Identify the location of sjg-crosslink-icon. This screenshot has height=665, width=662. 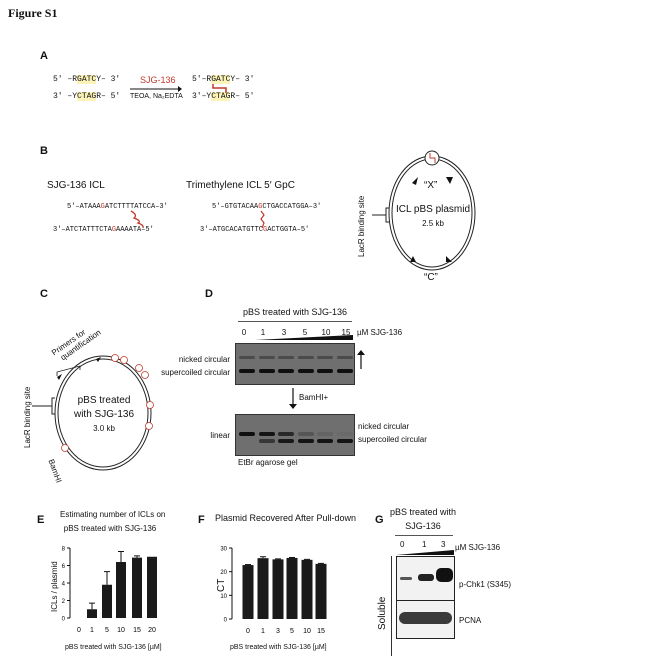
(137, 219).